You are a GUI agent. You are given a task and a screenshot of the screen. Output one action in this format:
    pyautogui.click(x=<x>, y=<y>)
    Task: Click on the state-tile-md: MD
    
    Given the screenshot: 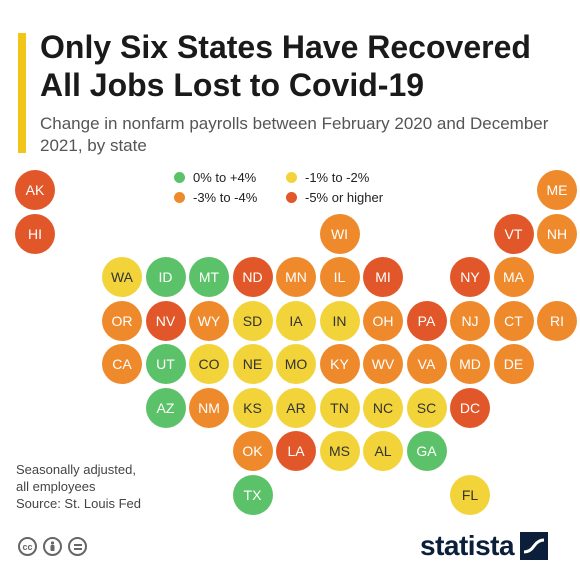 What is the action you would take?
    pyautogui.click(x=470, y=364)
    